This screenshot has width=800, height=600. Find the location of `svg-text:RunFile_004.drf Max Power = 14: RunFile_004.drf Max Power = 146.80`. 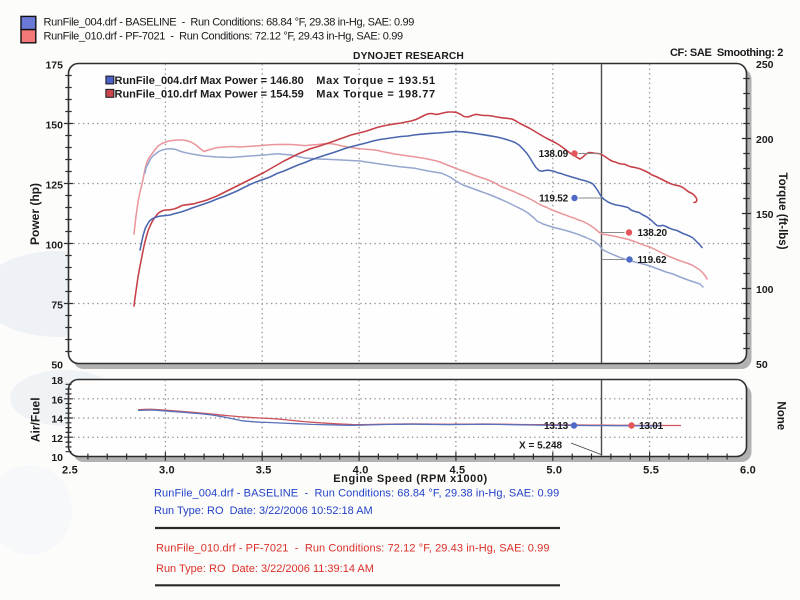

svg-text:RunFile_004.drf Max Power = 14: RunFile_004.drf Max Power = 146.80 is located at coordinates (209, 81).